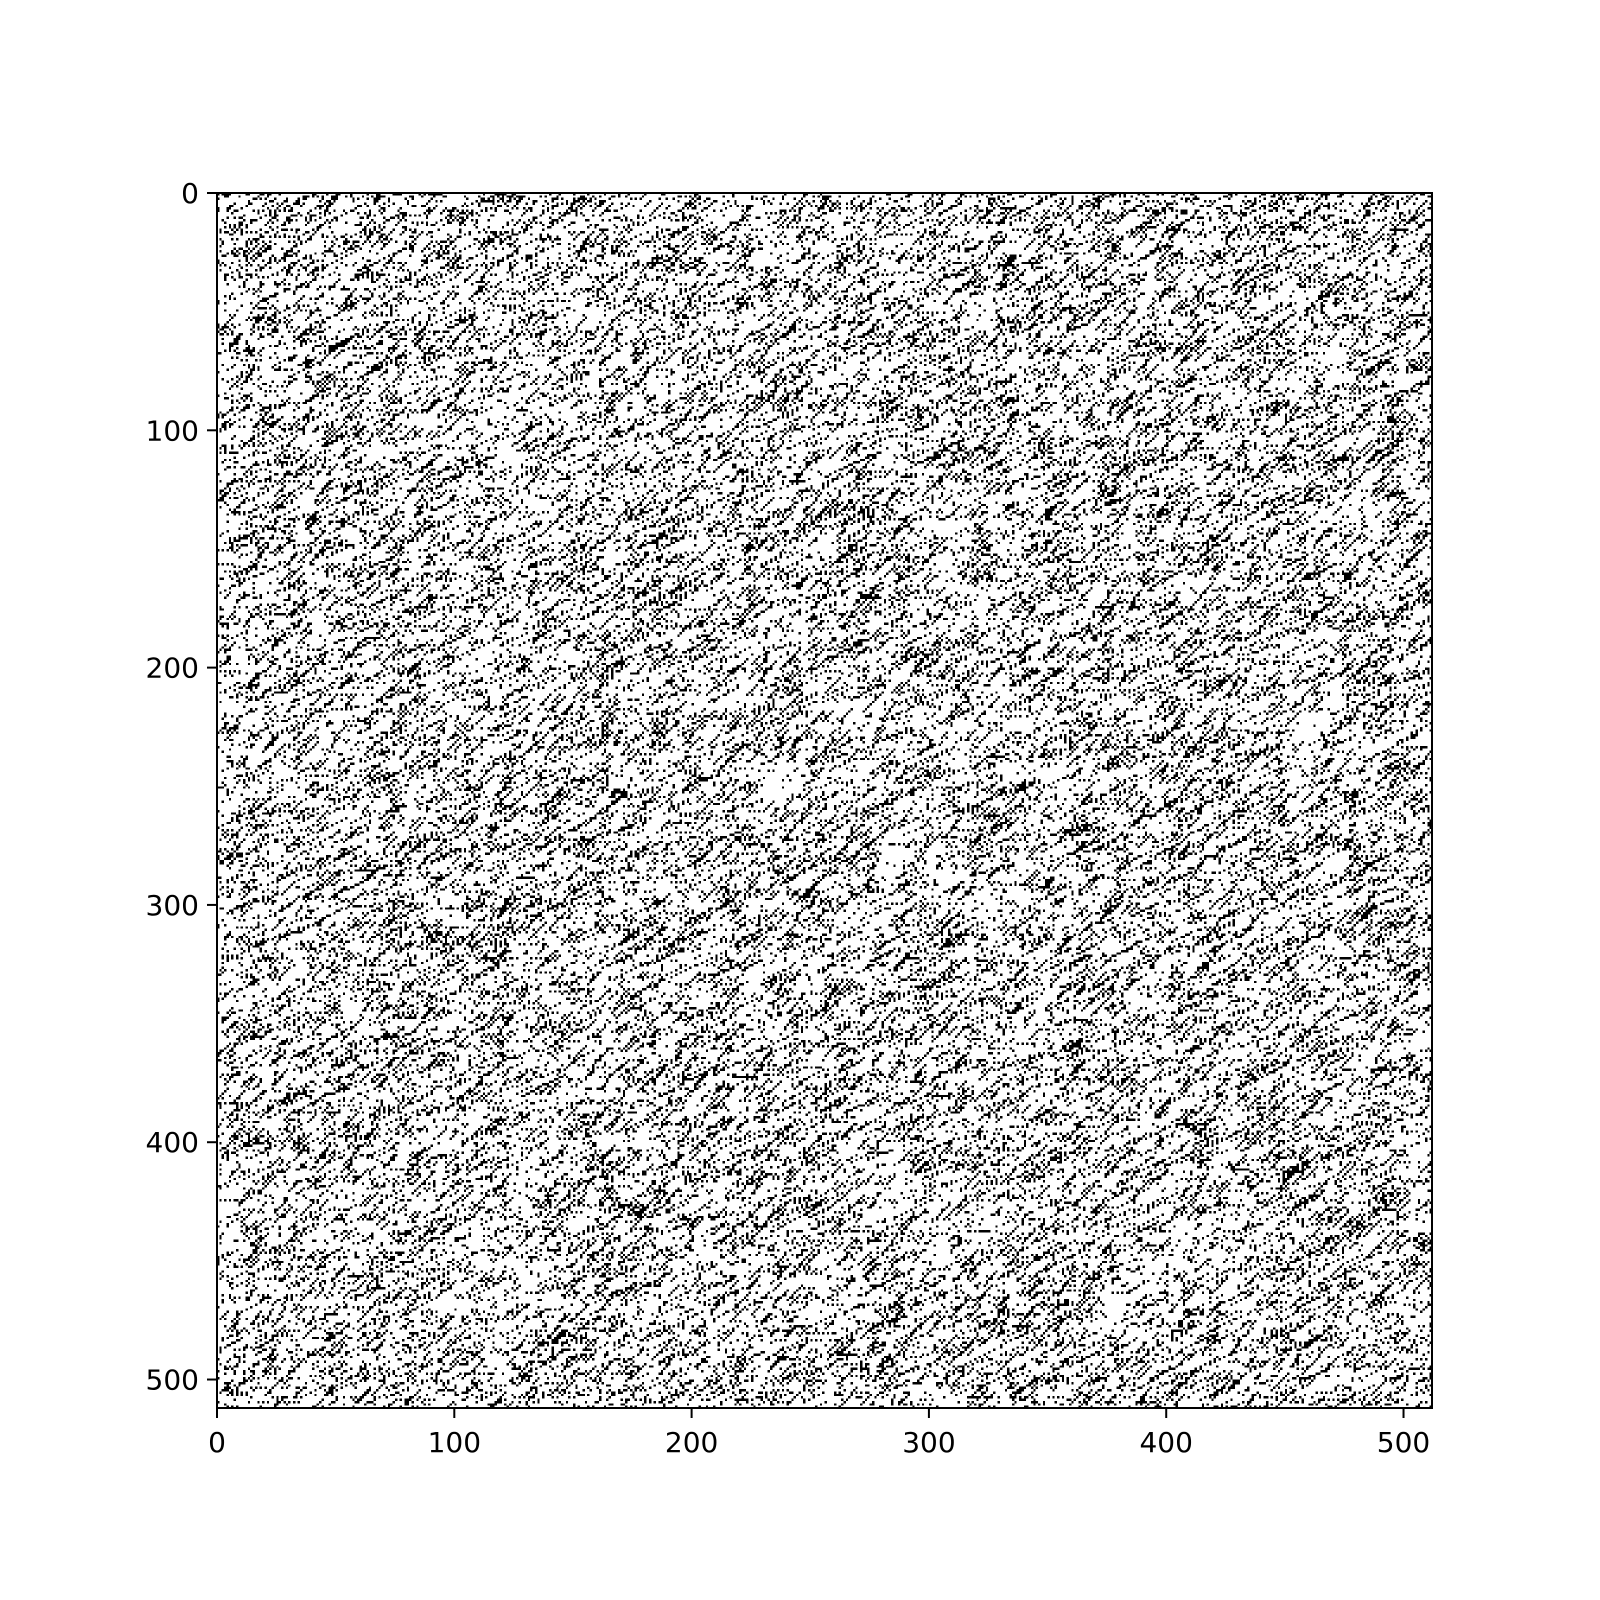 This screenshot has height=1600, width=1600. What do you see at coordinates (172, 1142) in the screenshot?
I see `y-tick-label: 400` at bounding box center [172, 1142].